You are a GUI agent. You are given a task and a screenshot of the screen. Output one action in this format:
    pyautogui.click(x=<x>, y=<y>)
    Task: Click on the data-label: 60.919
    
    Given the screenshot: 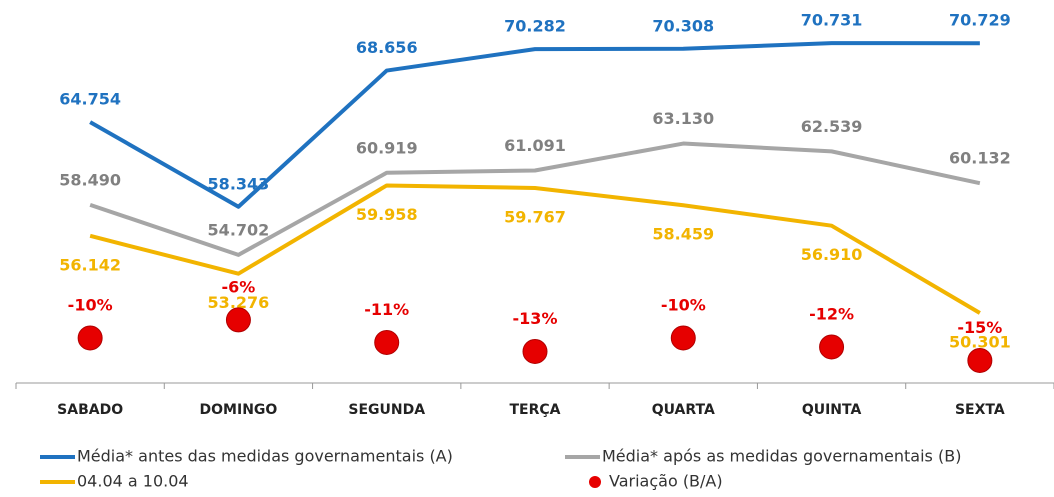 What is the action you would take?
    pyautogui.click(x=387, y=147)
    